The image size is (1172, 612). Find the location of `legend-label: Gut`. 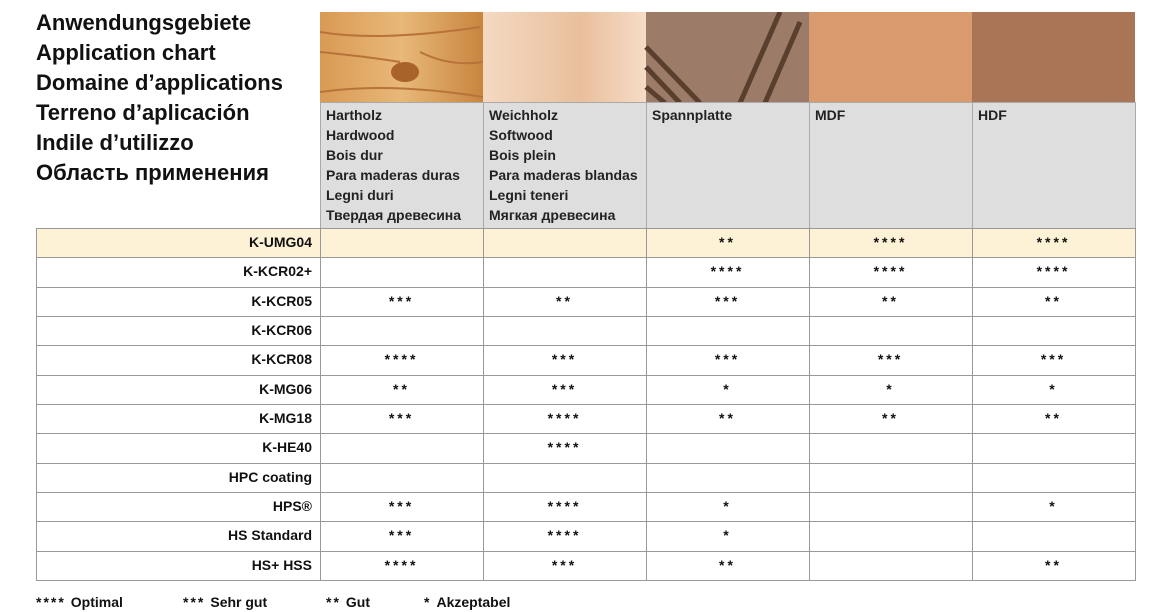

legend-label: Gut is located at coordinates (358, 602).